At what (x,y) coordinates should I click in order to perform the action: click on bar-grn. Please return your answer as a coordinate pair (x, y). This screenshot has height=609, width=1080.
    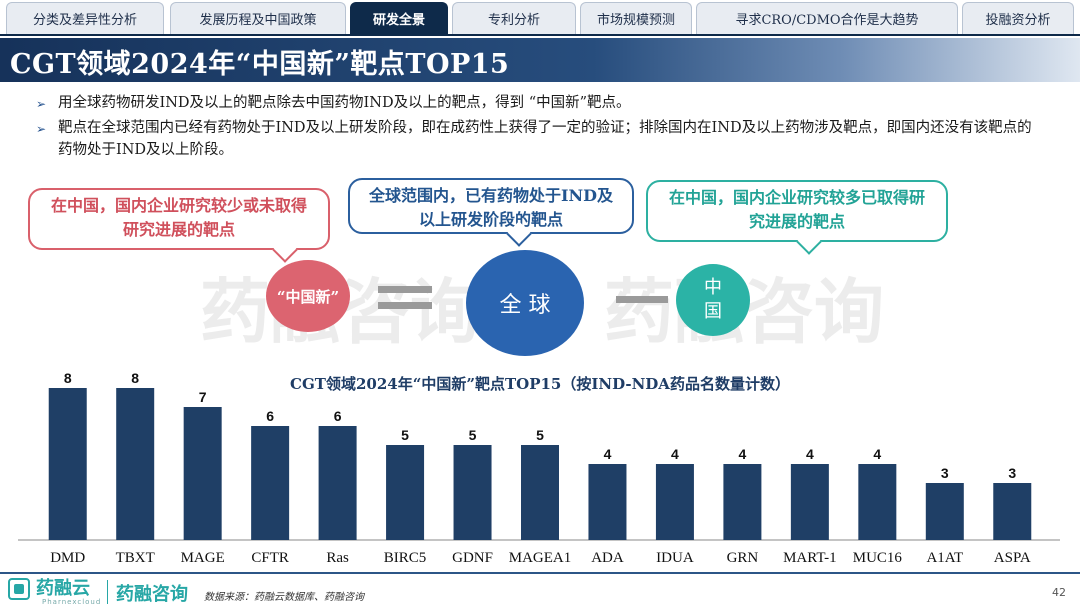
    Looking at the image, I should click on (742, 502).